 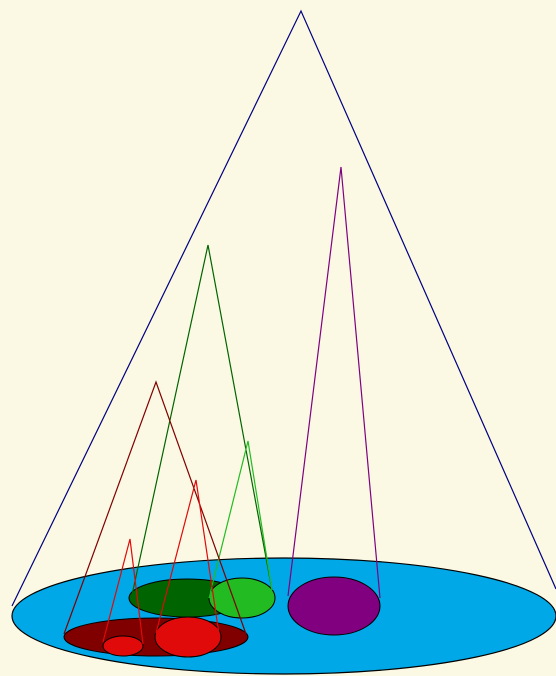 What do you see at coordinates (188, 637) in the screenshot?
I see `red-cone-large-base` at bounding box center [188, 637].